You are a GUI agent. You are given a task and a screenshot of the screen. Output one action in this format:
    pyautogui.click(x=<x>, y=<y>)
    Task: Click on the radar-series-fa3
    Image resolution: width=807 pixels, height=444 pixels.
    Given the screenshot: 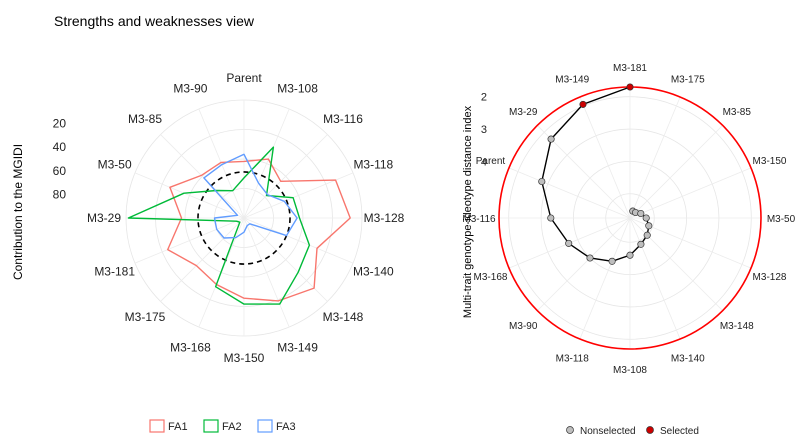 What is the action you would take?
    pyautogui.click(x=250, y=196)
    